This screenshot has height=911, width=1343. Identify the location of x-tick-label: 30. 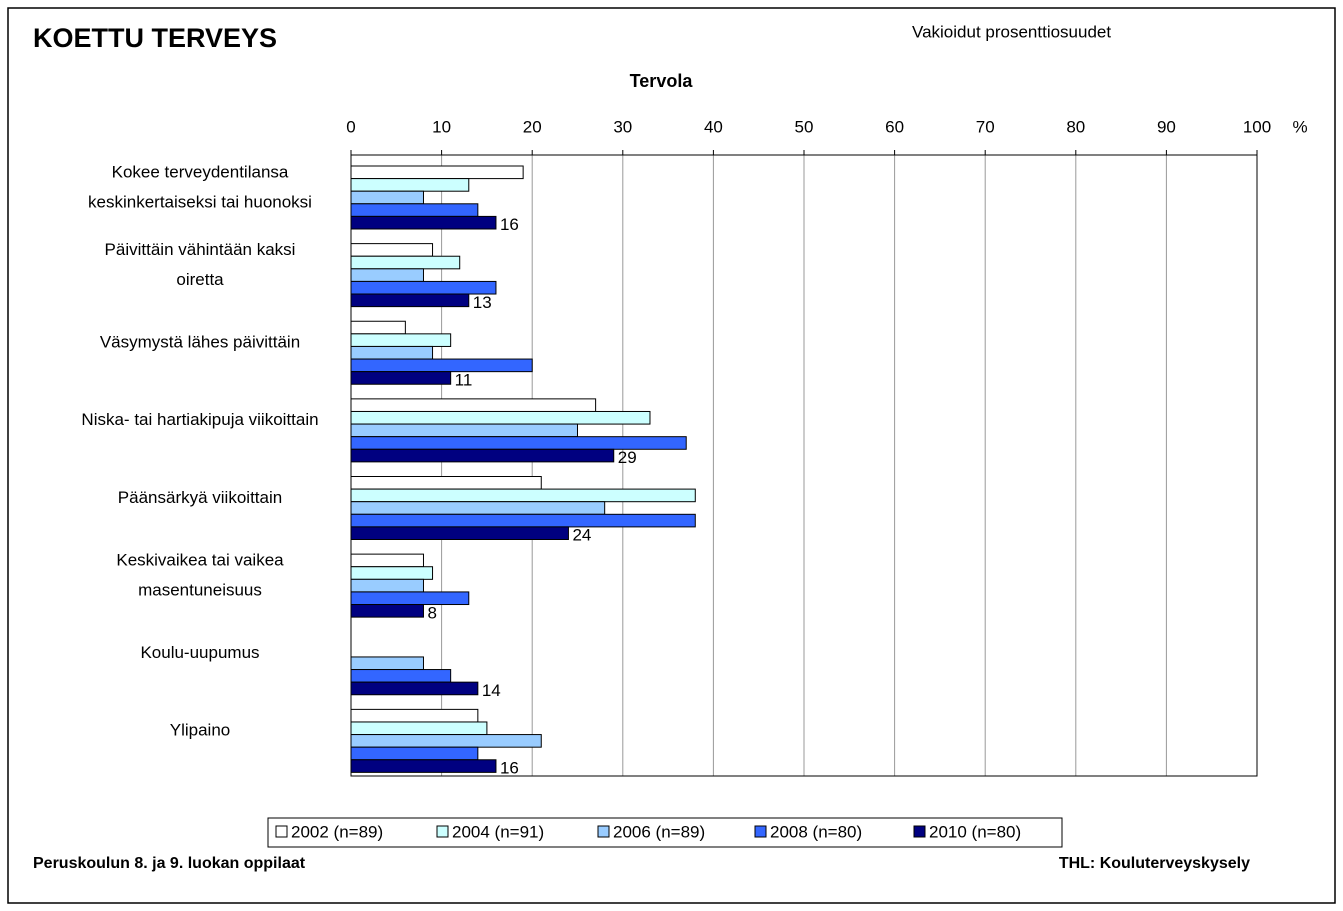
(622, 126).